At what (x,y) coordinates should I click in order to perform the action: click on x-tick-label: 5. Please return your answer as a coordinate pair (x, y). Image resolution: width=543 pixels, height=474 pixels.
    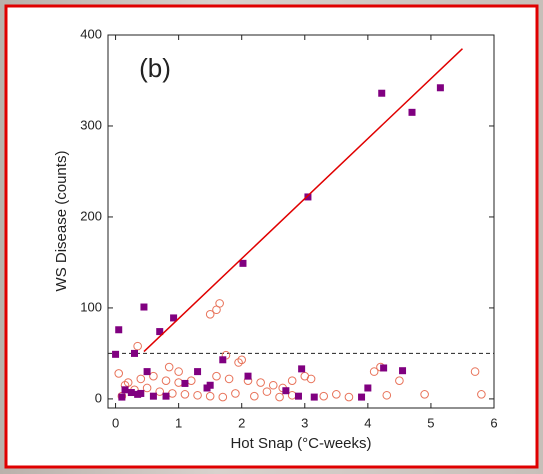
    Looking at the image, I should click on (430, 422).